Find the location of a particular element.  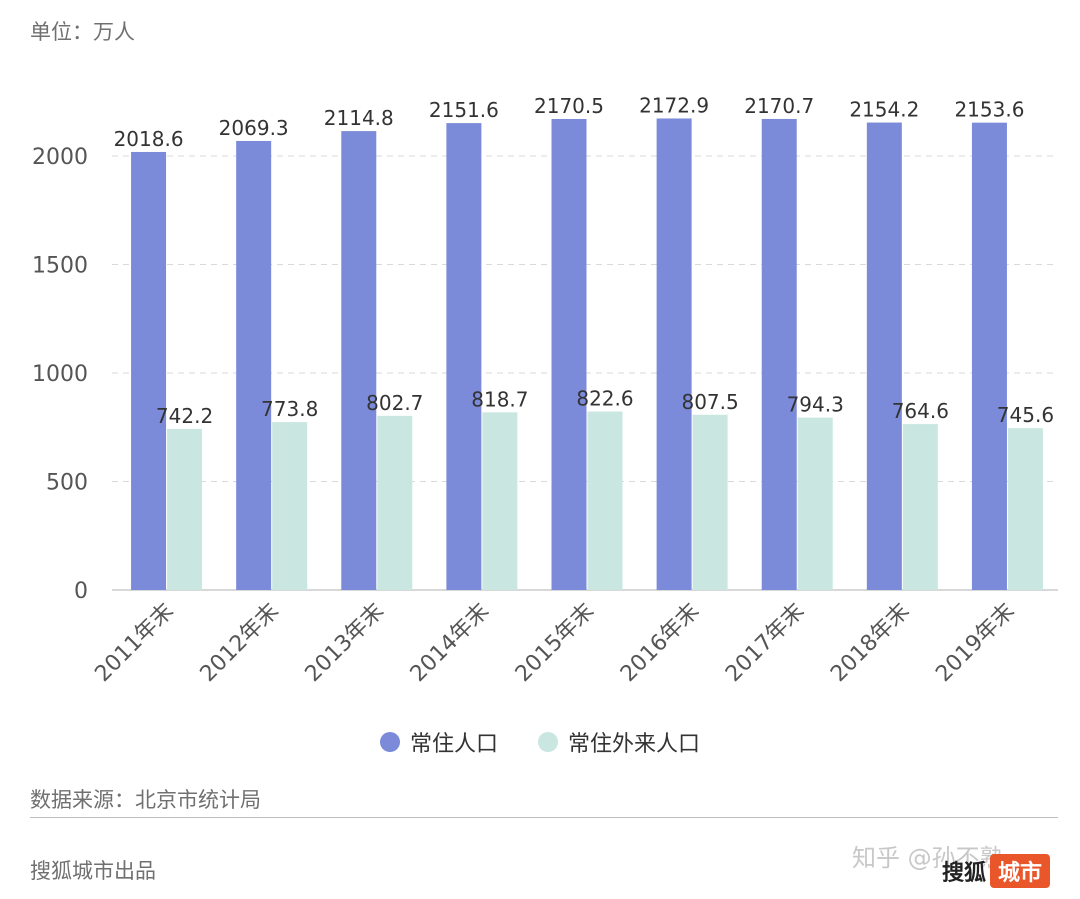

value-label-migrant: 807.5 is located at coordinates (709, 402).